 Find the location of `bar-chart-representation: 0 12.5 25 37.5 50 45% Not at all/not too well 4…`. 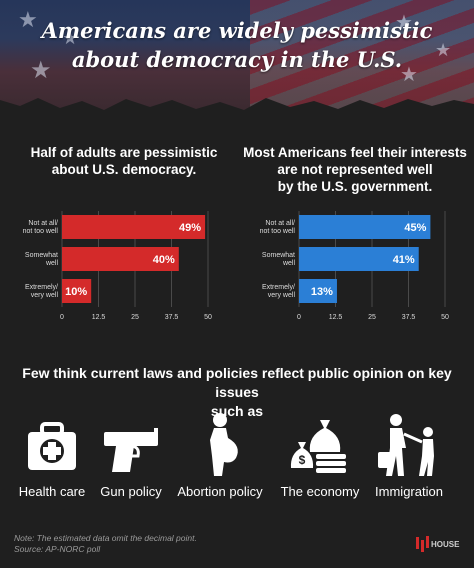

bar-chart-representation: 0 12.5 25 37.5 50 45% Not at all/not too well 4… is located at coordinates (354, 266).